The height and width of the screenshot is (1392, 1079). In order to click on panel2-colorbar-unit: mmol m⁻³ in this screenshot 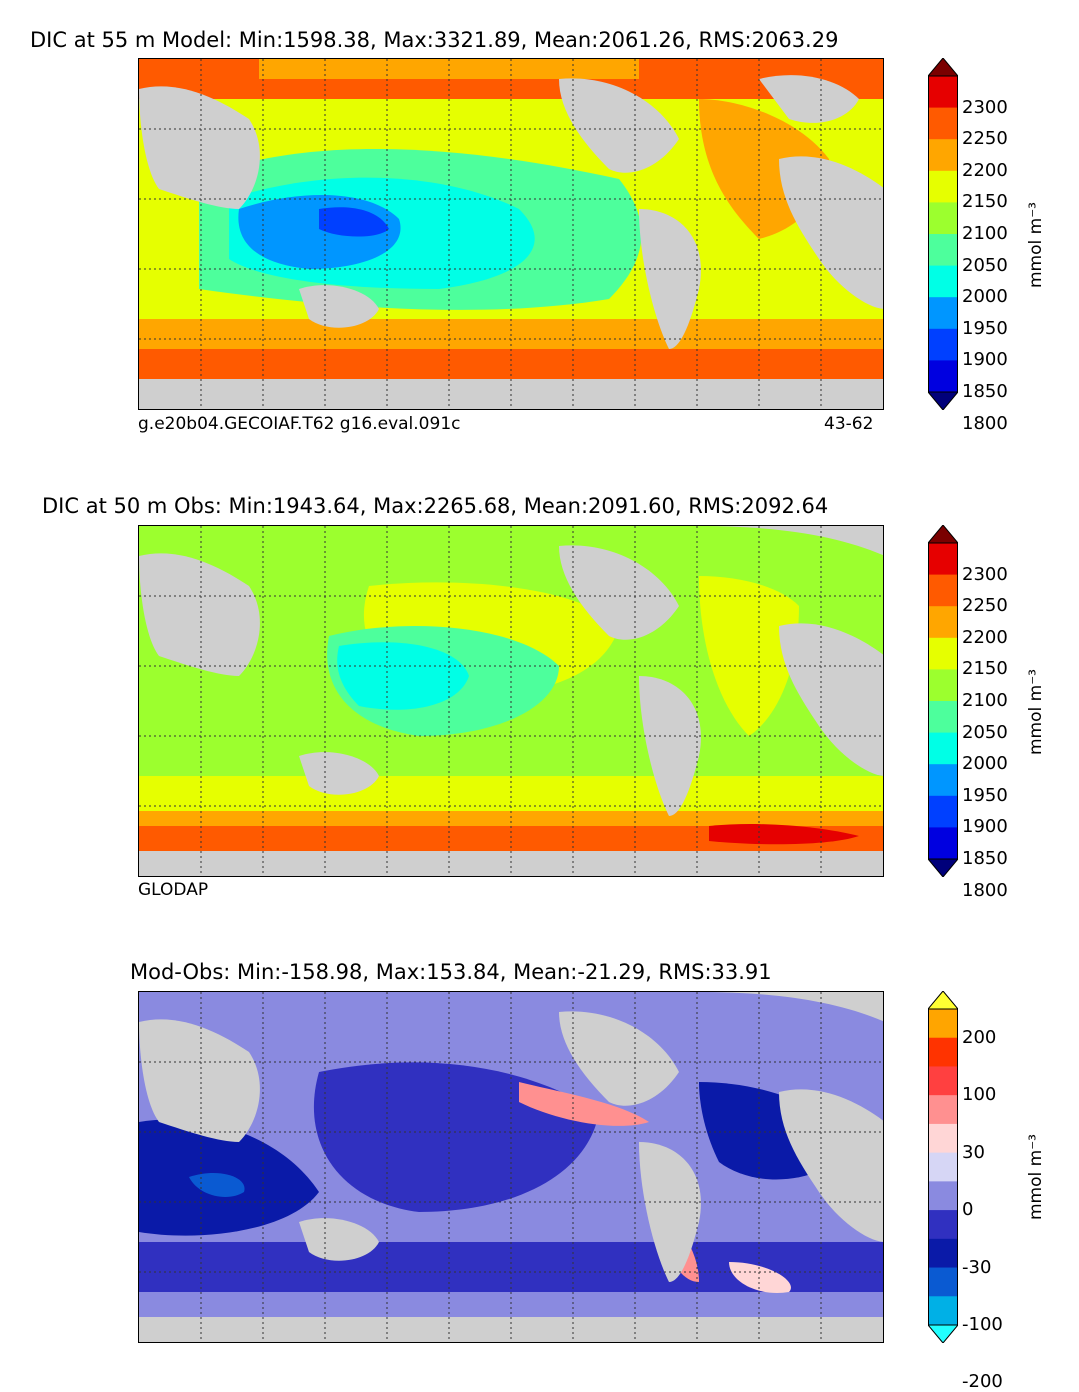, I will do `click(1036, 712)`.